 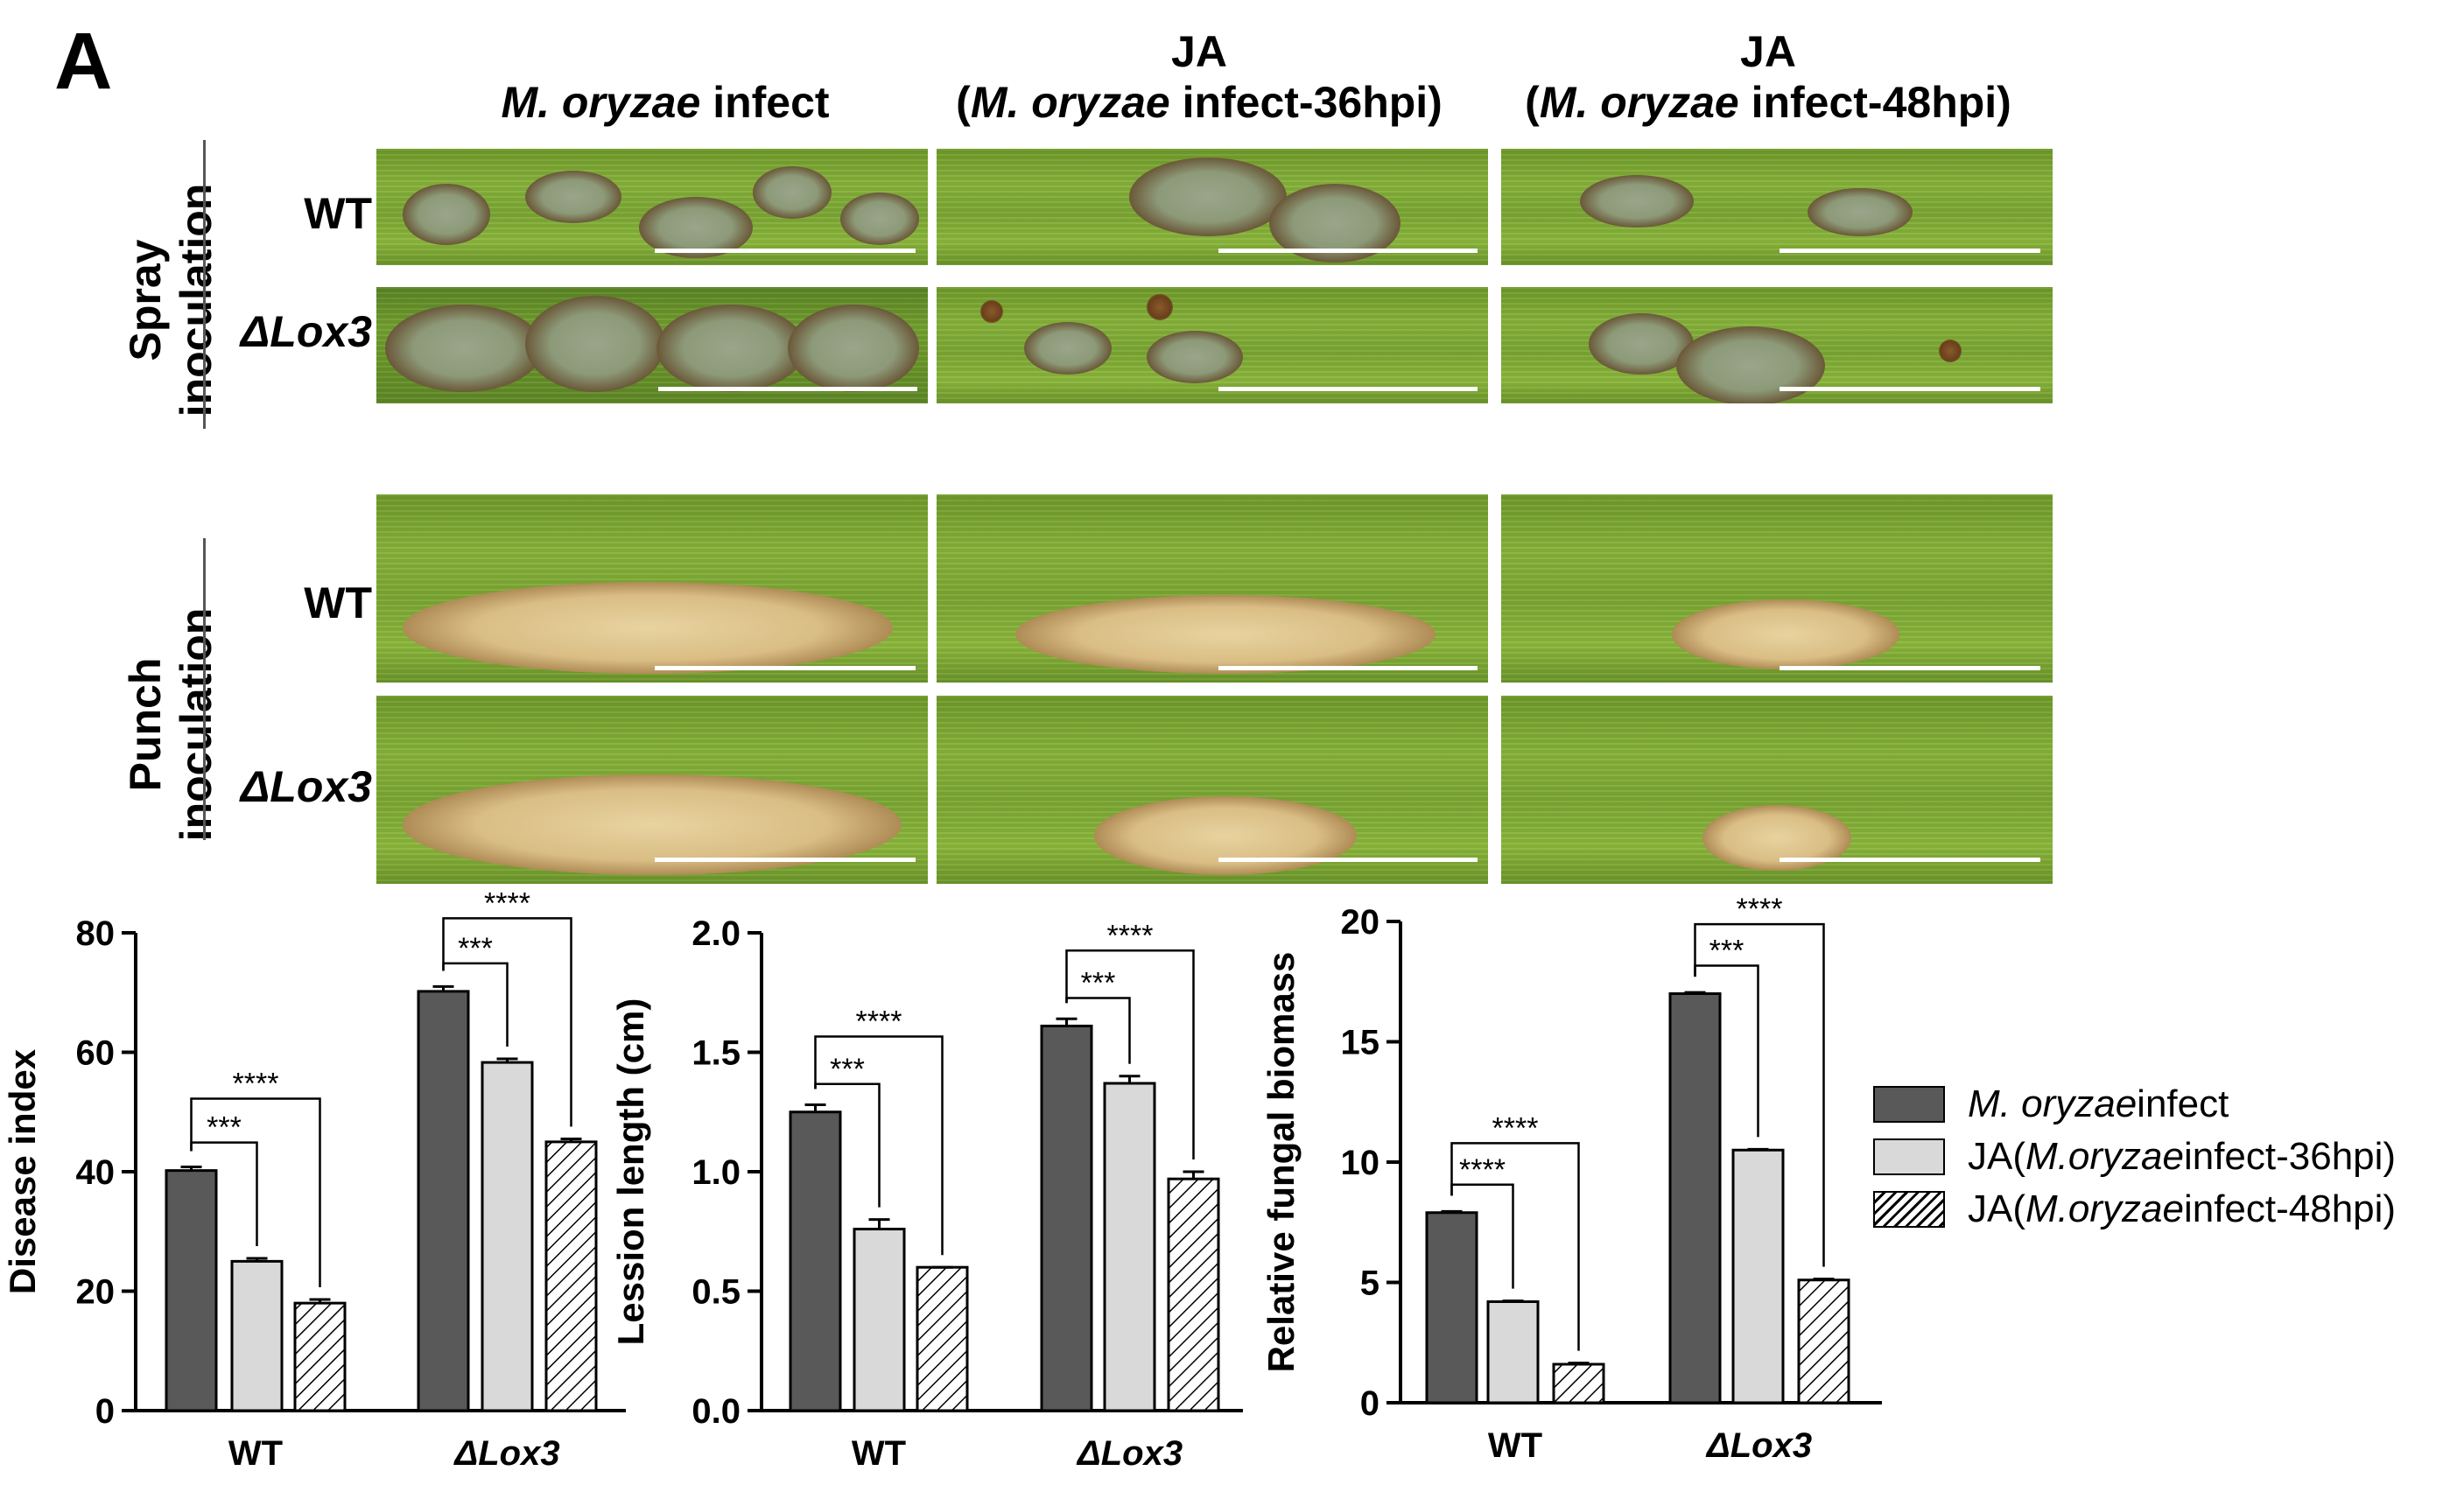 What do you see at coordinates (2290, 1208) in the screenshot?
I see `legend-label-post: infect-48hpi)` at bounding box center [2290, 1208].